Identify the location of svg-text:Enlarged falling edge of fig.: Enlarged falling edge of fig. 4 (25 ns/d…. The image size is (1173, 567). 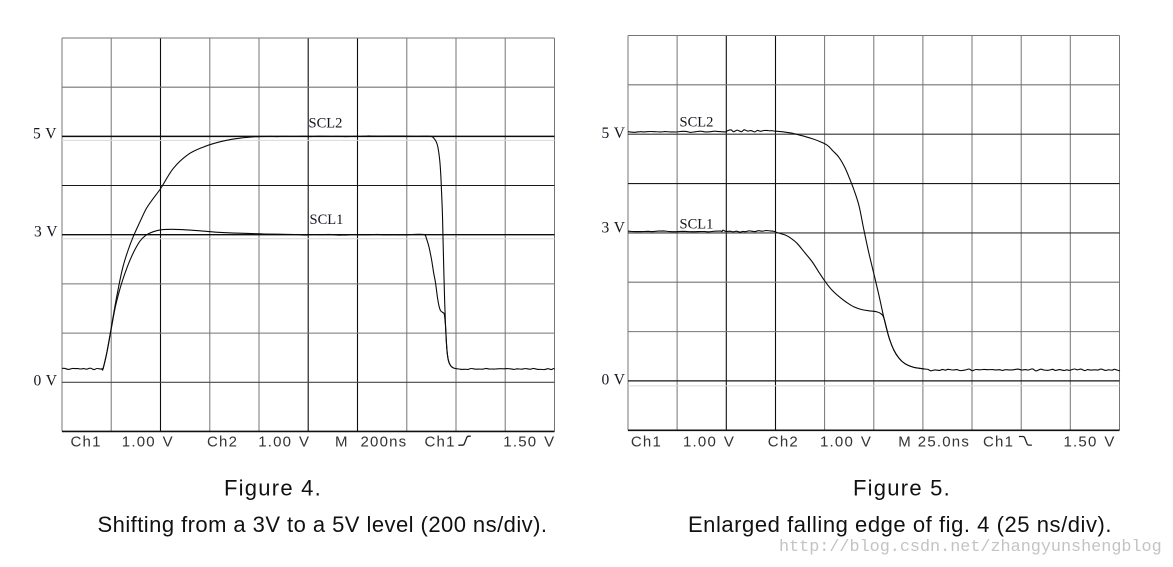
(900, 524).